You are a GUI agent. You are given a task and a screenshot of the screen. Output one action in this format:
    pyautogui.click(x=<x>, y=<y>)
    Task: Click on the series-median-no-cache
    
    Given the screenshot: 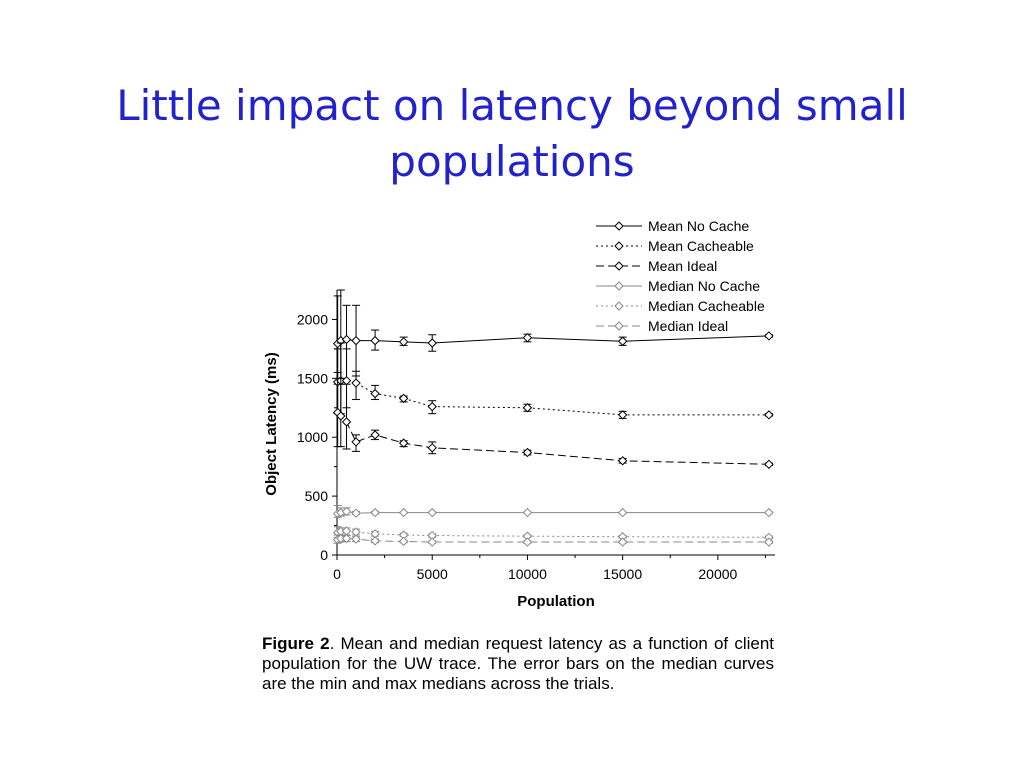 What is the action you would take?
    pyautogui.click(x=553, y=512)
    